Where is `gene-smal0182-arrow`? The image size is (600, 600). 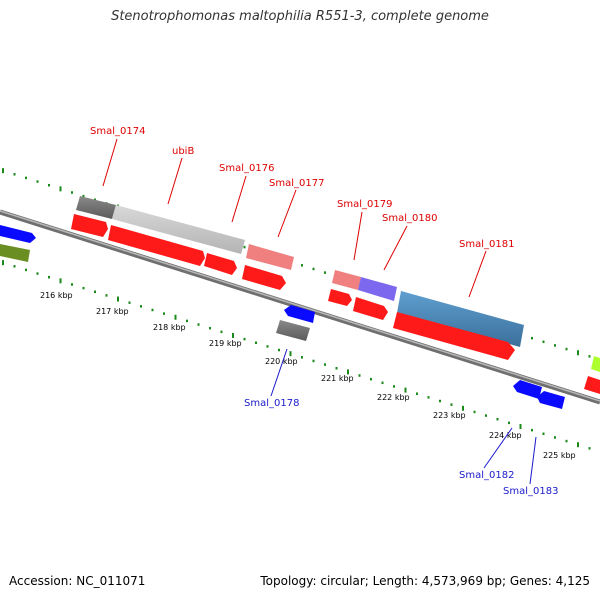 gene-smal0182-arrow is located at coordinates (527, 389).